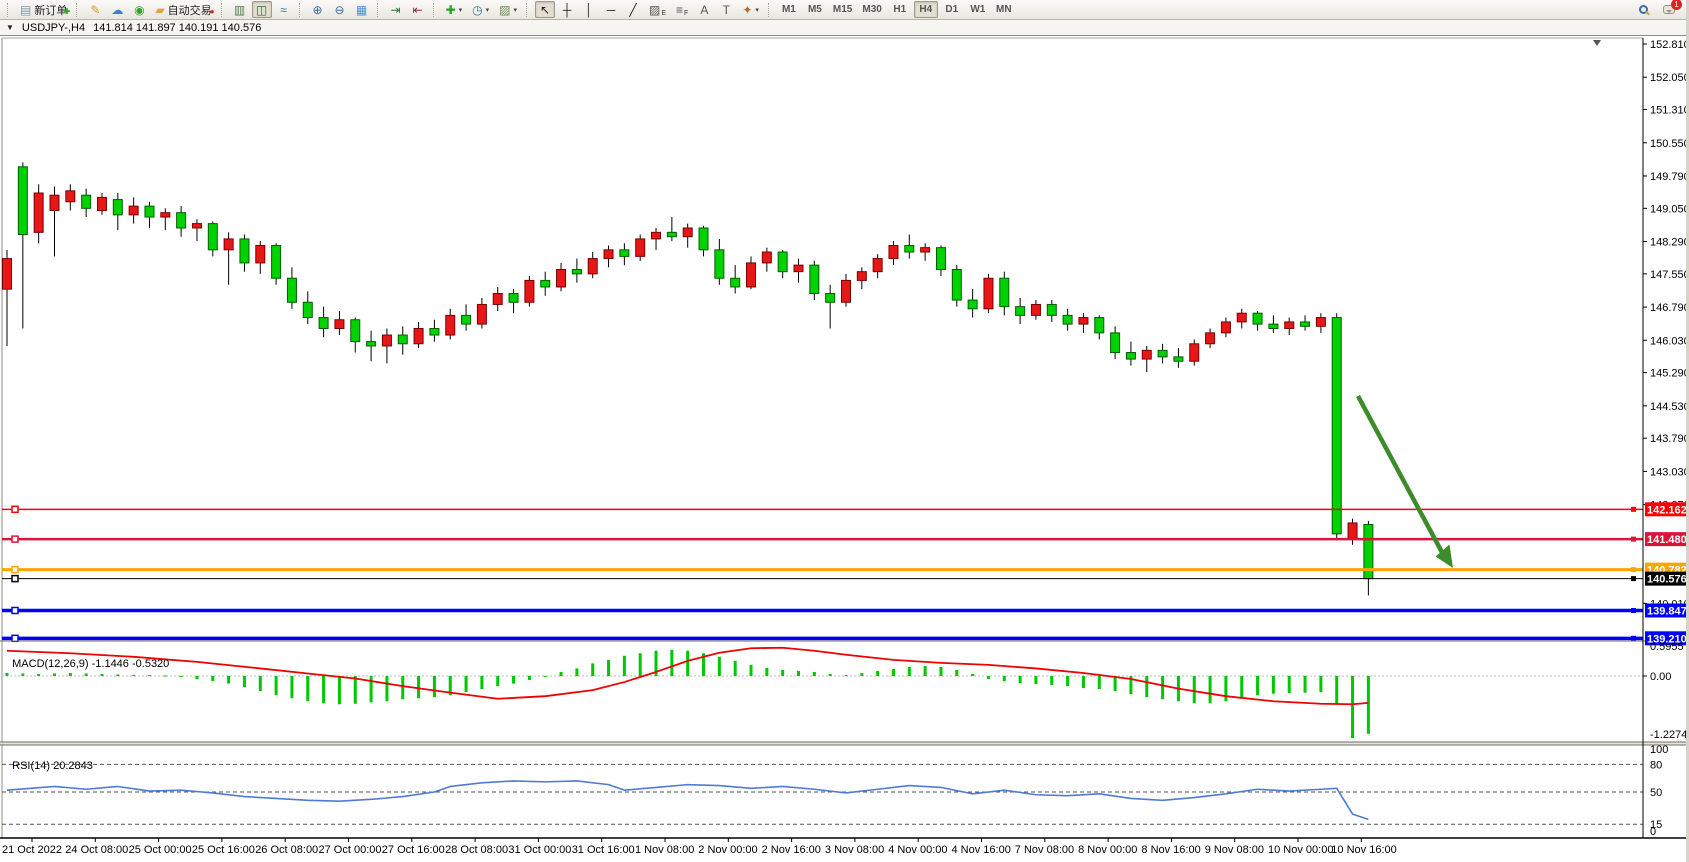 The width and height of the screenshot is (1689, 862). What do you see at coordinates (53, 27) in the screenshot?
I see `chart-title: USDJPY-,H4` at bounding box center [53, 27].